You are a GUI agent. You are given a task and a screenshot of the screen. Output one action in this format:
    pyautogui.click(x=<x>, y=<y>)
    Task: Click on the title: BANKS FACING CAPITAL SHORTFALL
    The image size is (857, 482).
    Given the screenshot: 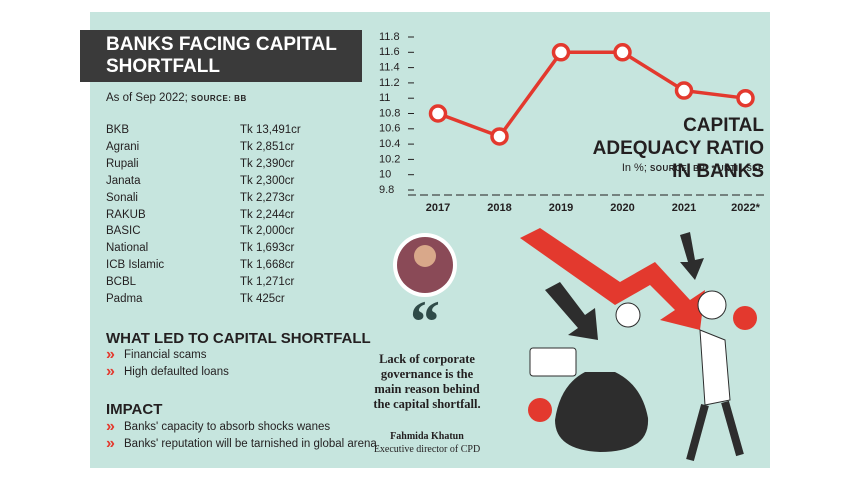 What is the action you would take?
    pyautogui.click(x=221, y=55)
    